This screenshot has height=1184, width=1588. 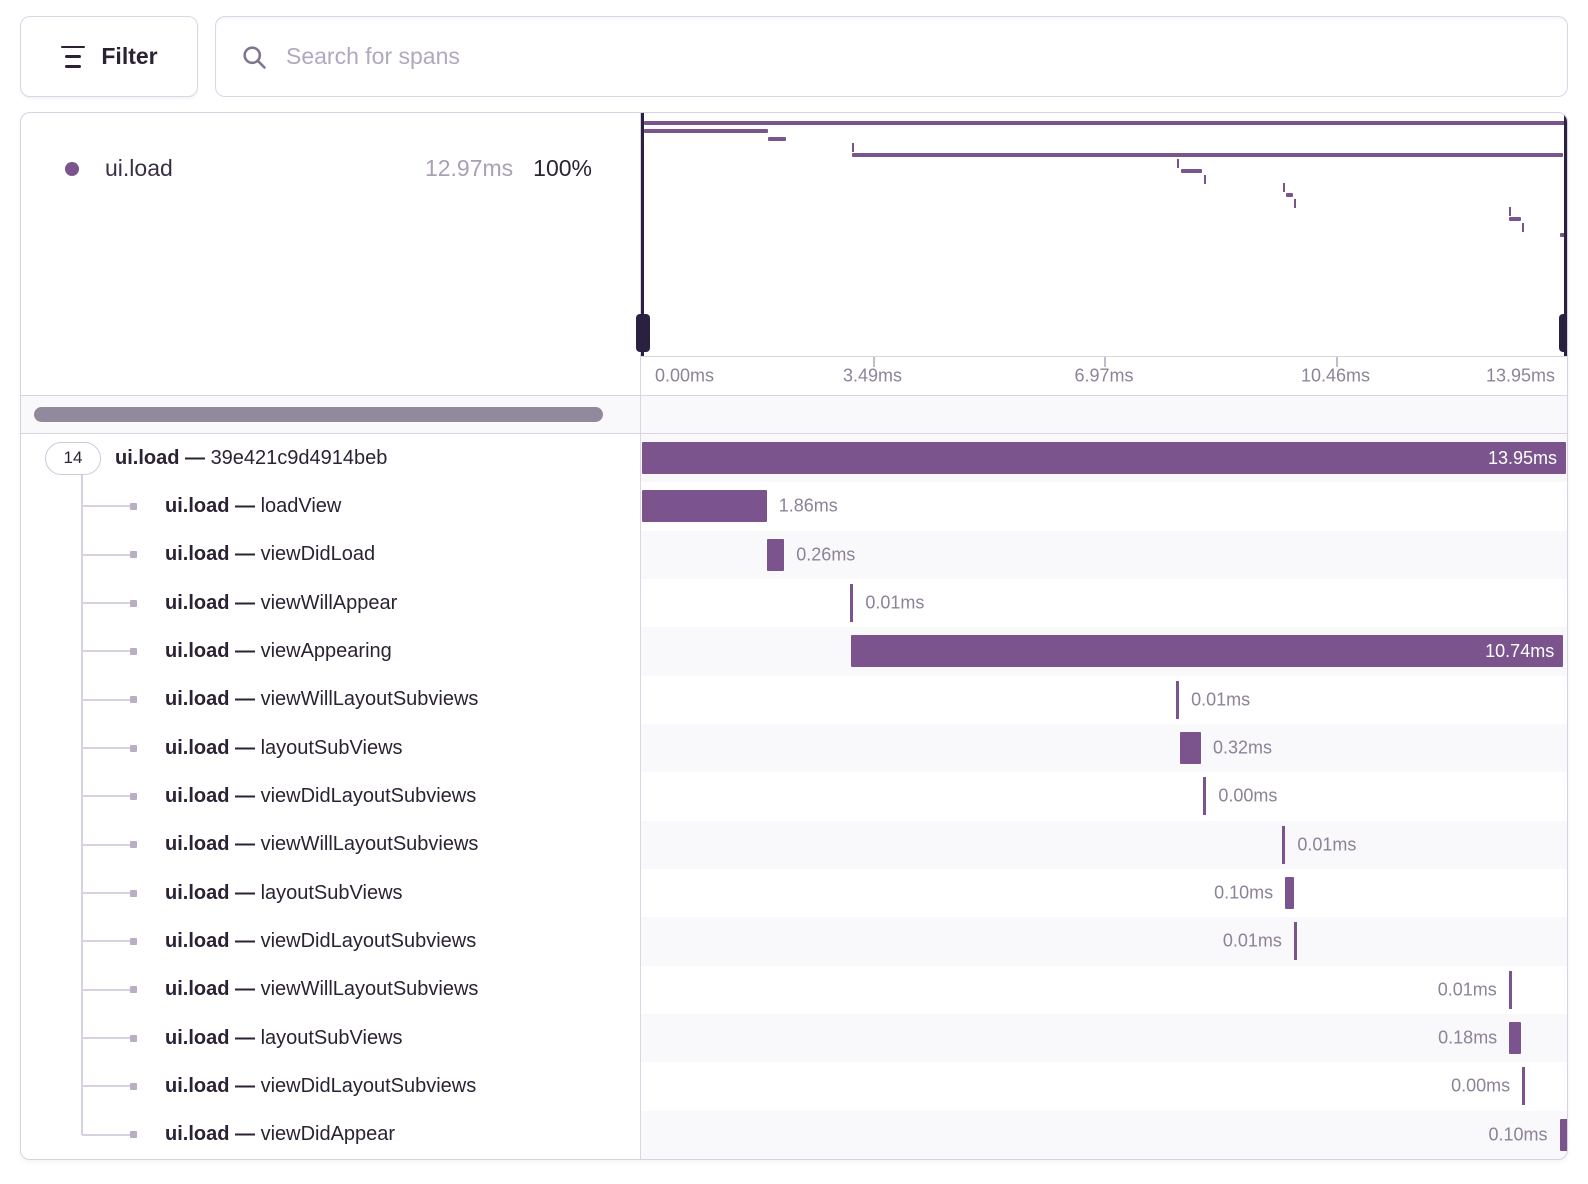 I want to click on span-duration-label: 0.00ms, so click(x=1248, y=795).